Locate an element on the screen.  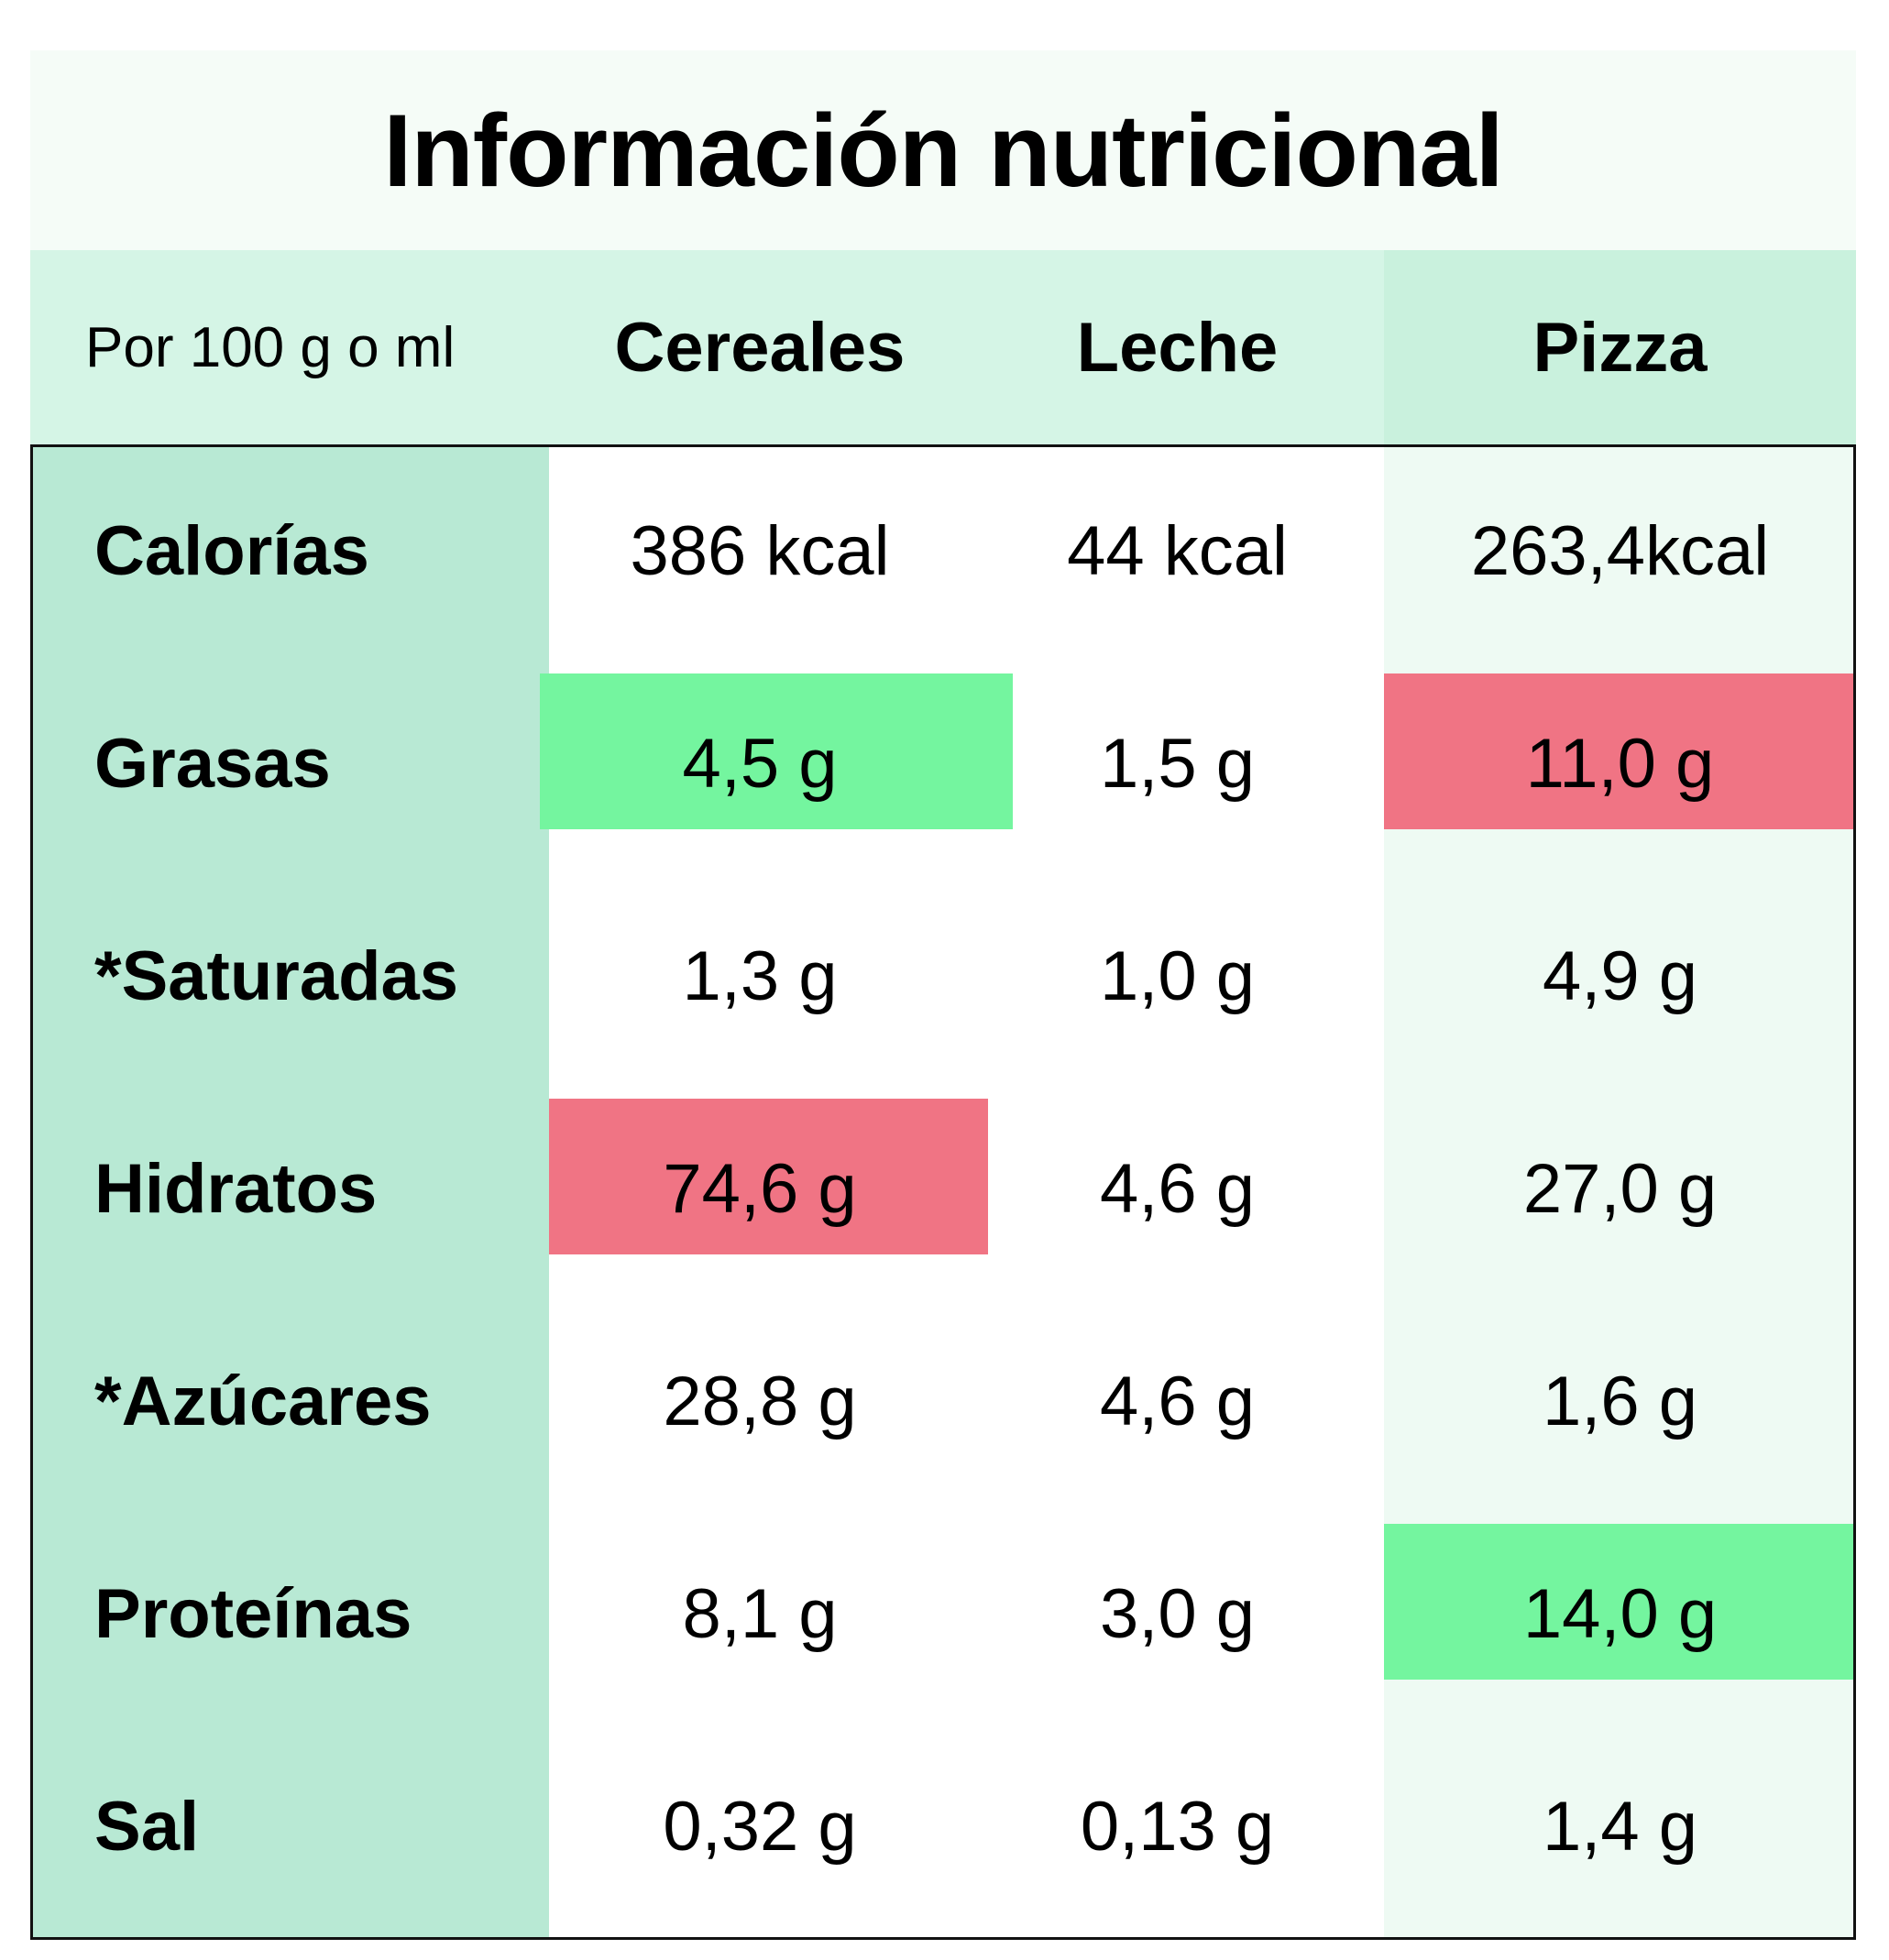
title-band: Información nutricional is located at coordinates (943, 150).